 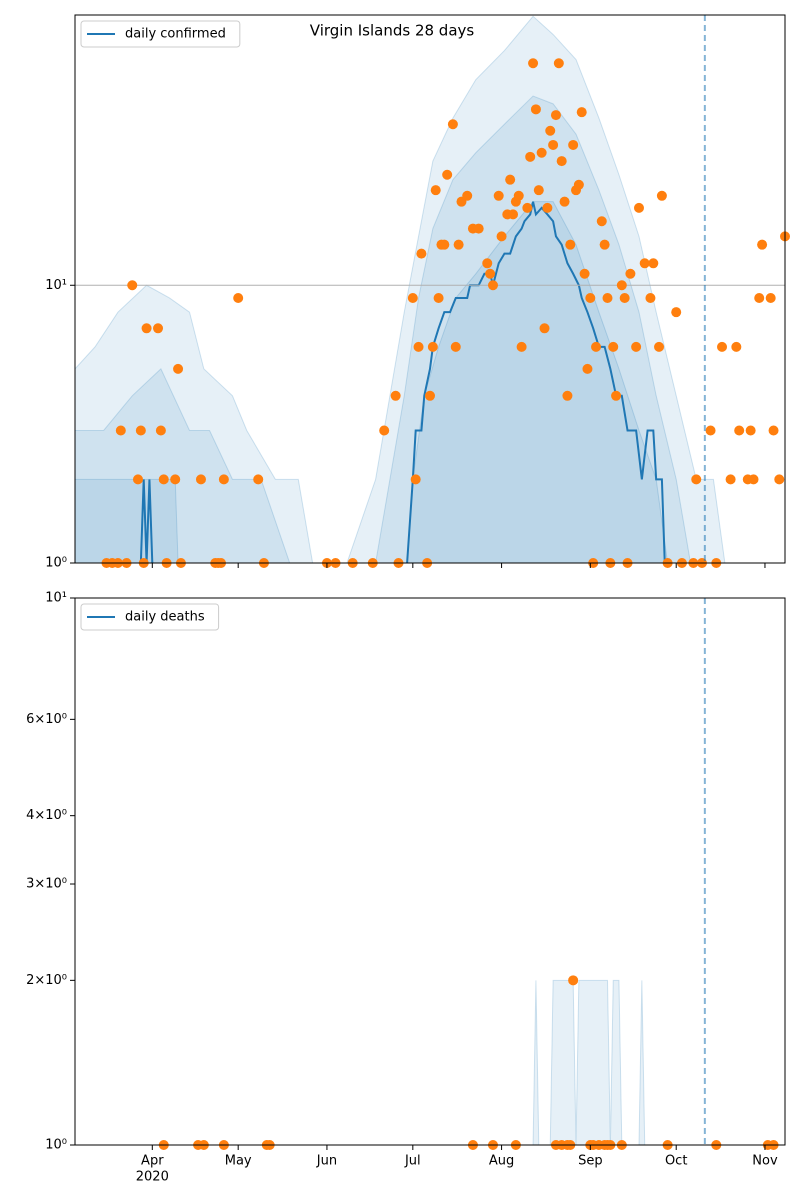 What do you see at coordinates (676, 1161) in the screenshot?
I see `x-tick-label: Oct` at bounding box center [676, 1161].